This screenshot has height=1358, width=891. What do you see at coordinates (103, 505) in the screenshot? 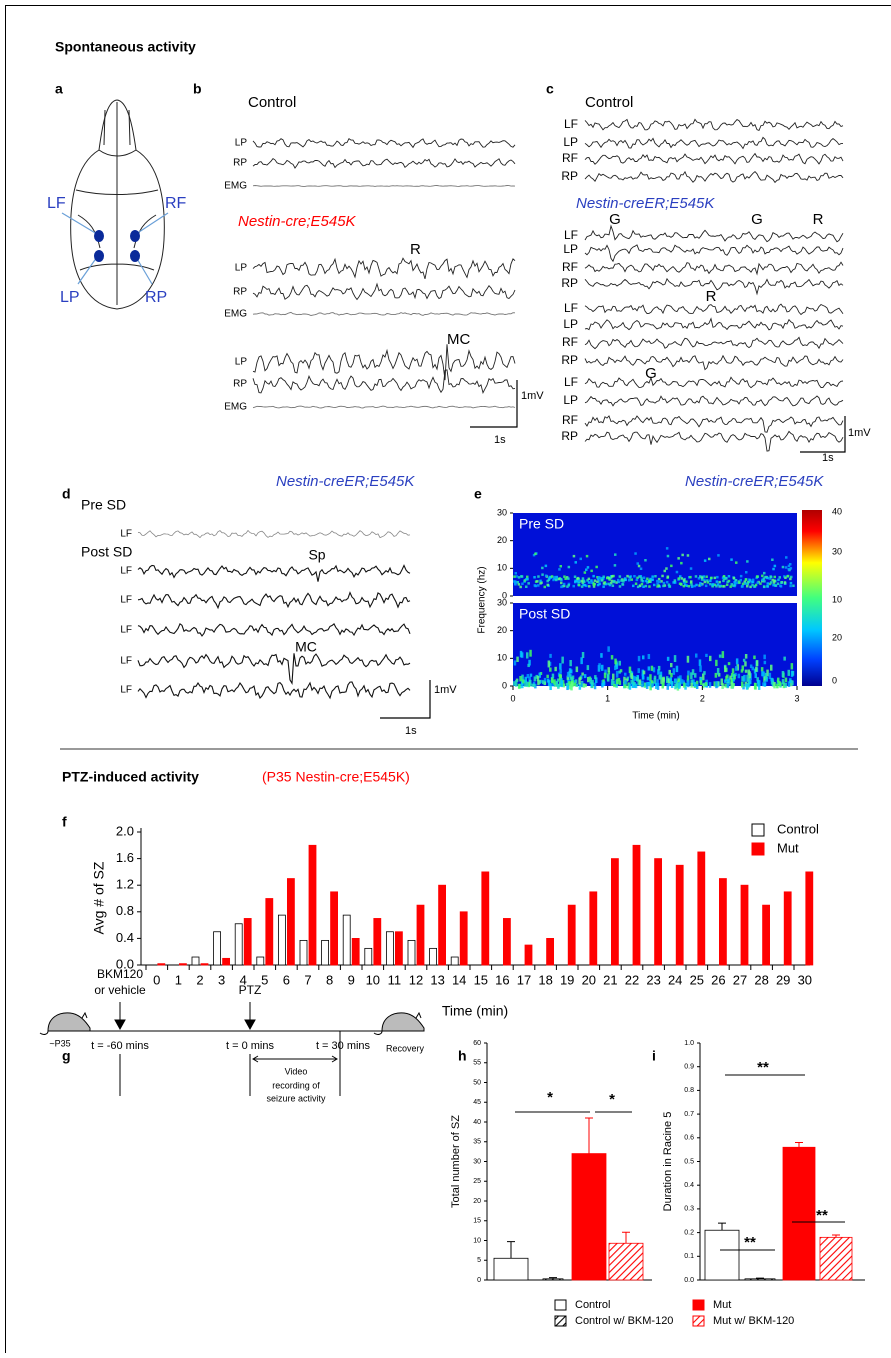
I see `trace-title: Pre SD` at bounding box center [103, 505].